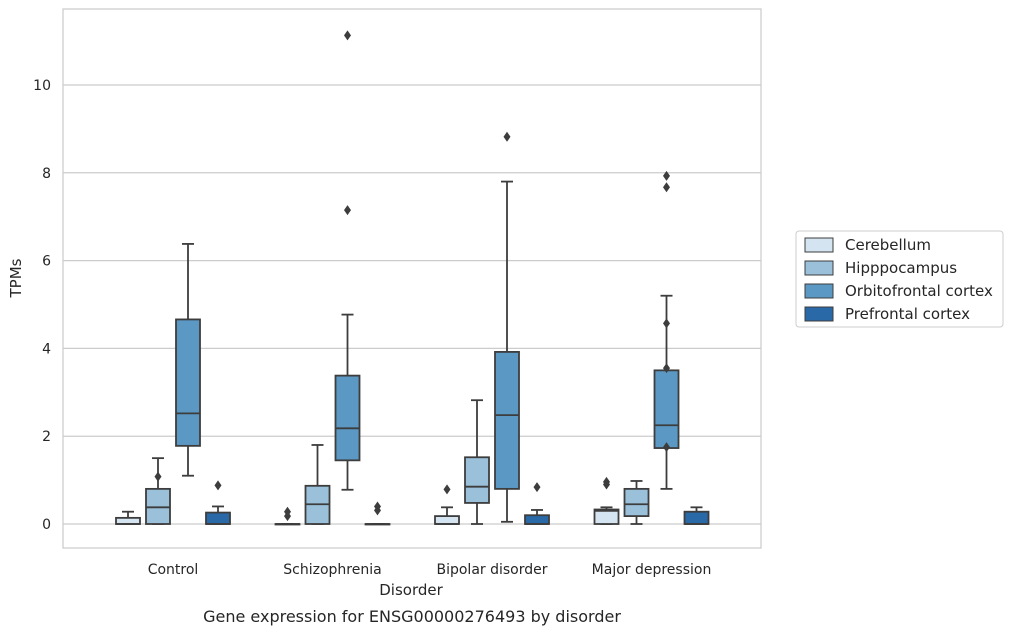  I want to click on legend-label: Orbitofrontal cortex, so click(919, 291).